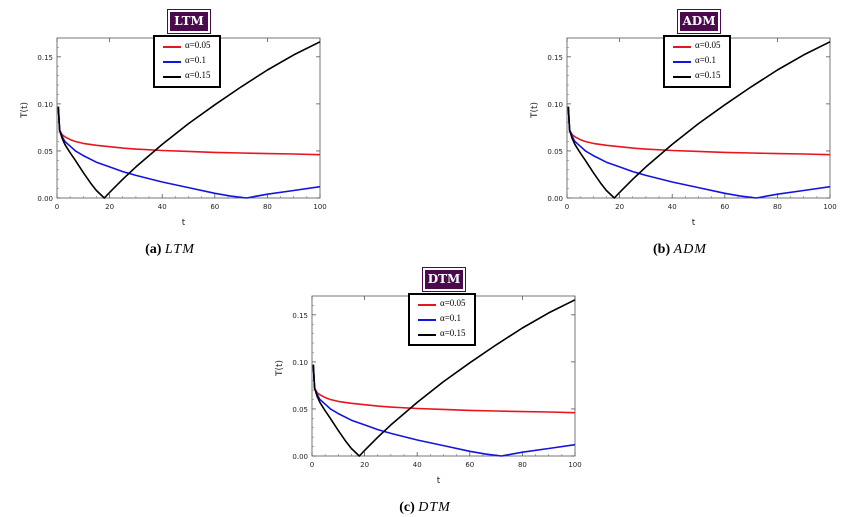  Describe the element at coordinates (444, 279) in the screenshot. I see `method-badge: DTM` at that location.